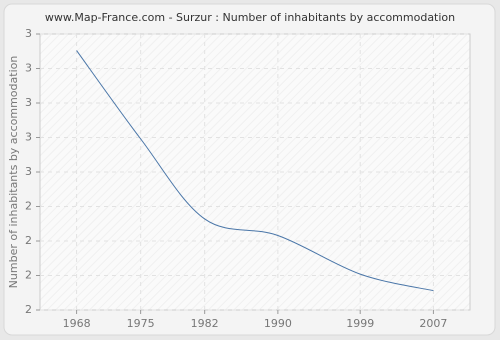 This screenshot has height=340, width=500. I want to click on x-tick-label: 1990, so click(278, 323).